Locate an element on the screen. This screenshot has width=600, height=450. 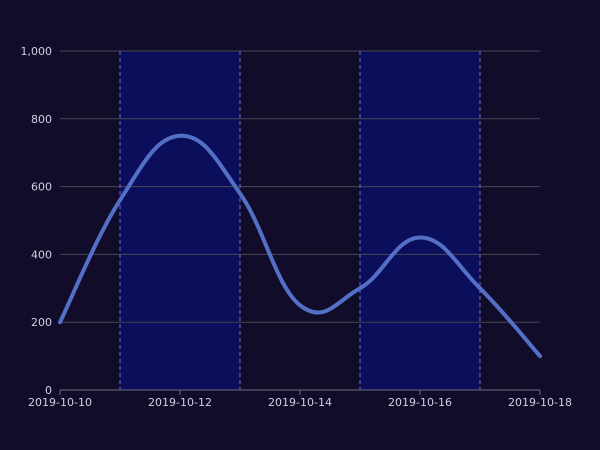
x-tick-label: 2019-10-12 is located at coordinates (180, 402).